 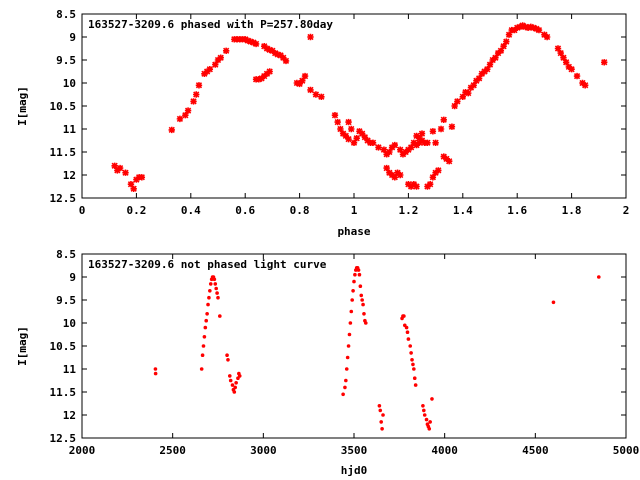 I want to click on chart-1-y-tick-label: 9, so click(x=72, y=37).